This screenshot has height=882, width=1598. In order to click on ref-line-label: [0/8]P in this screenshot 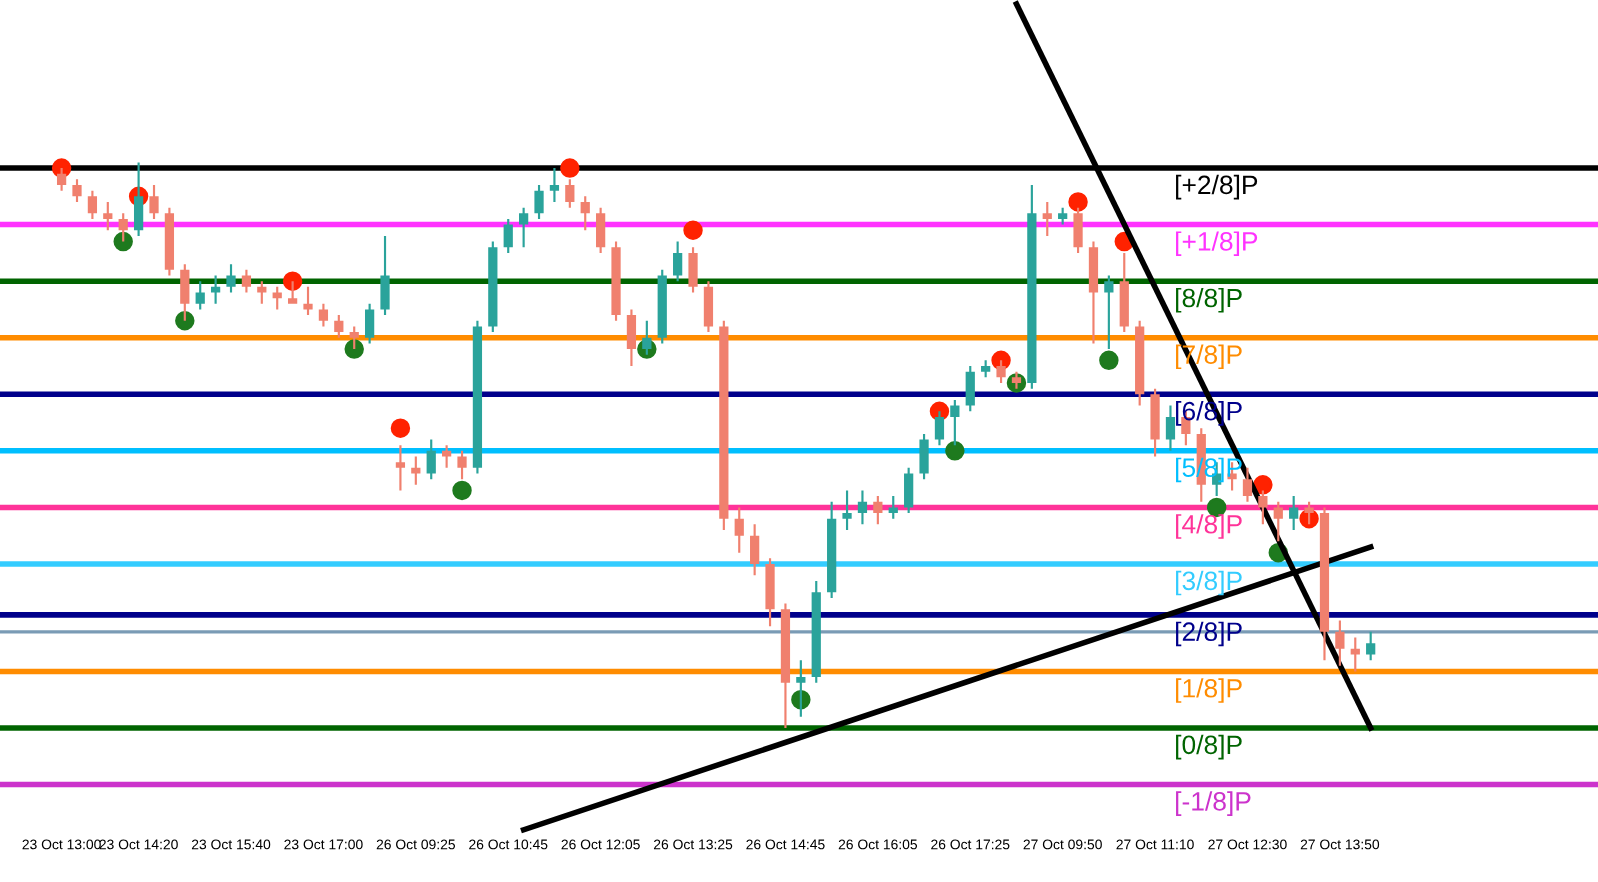, I will do `click(1209, 747)`.